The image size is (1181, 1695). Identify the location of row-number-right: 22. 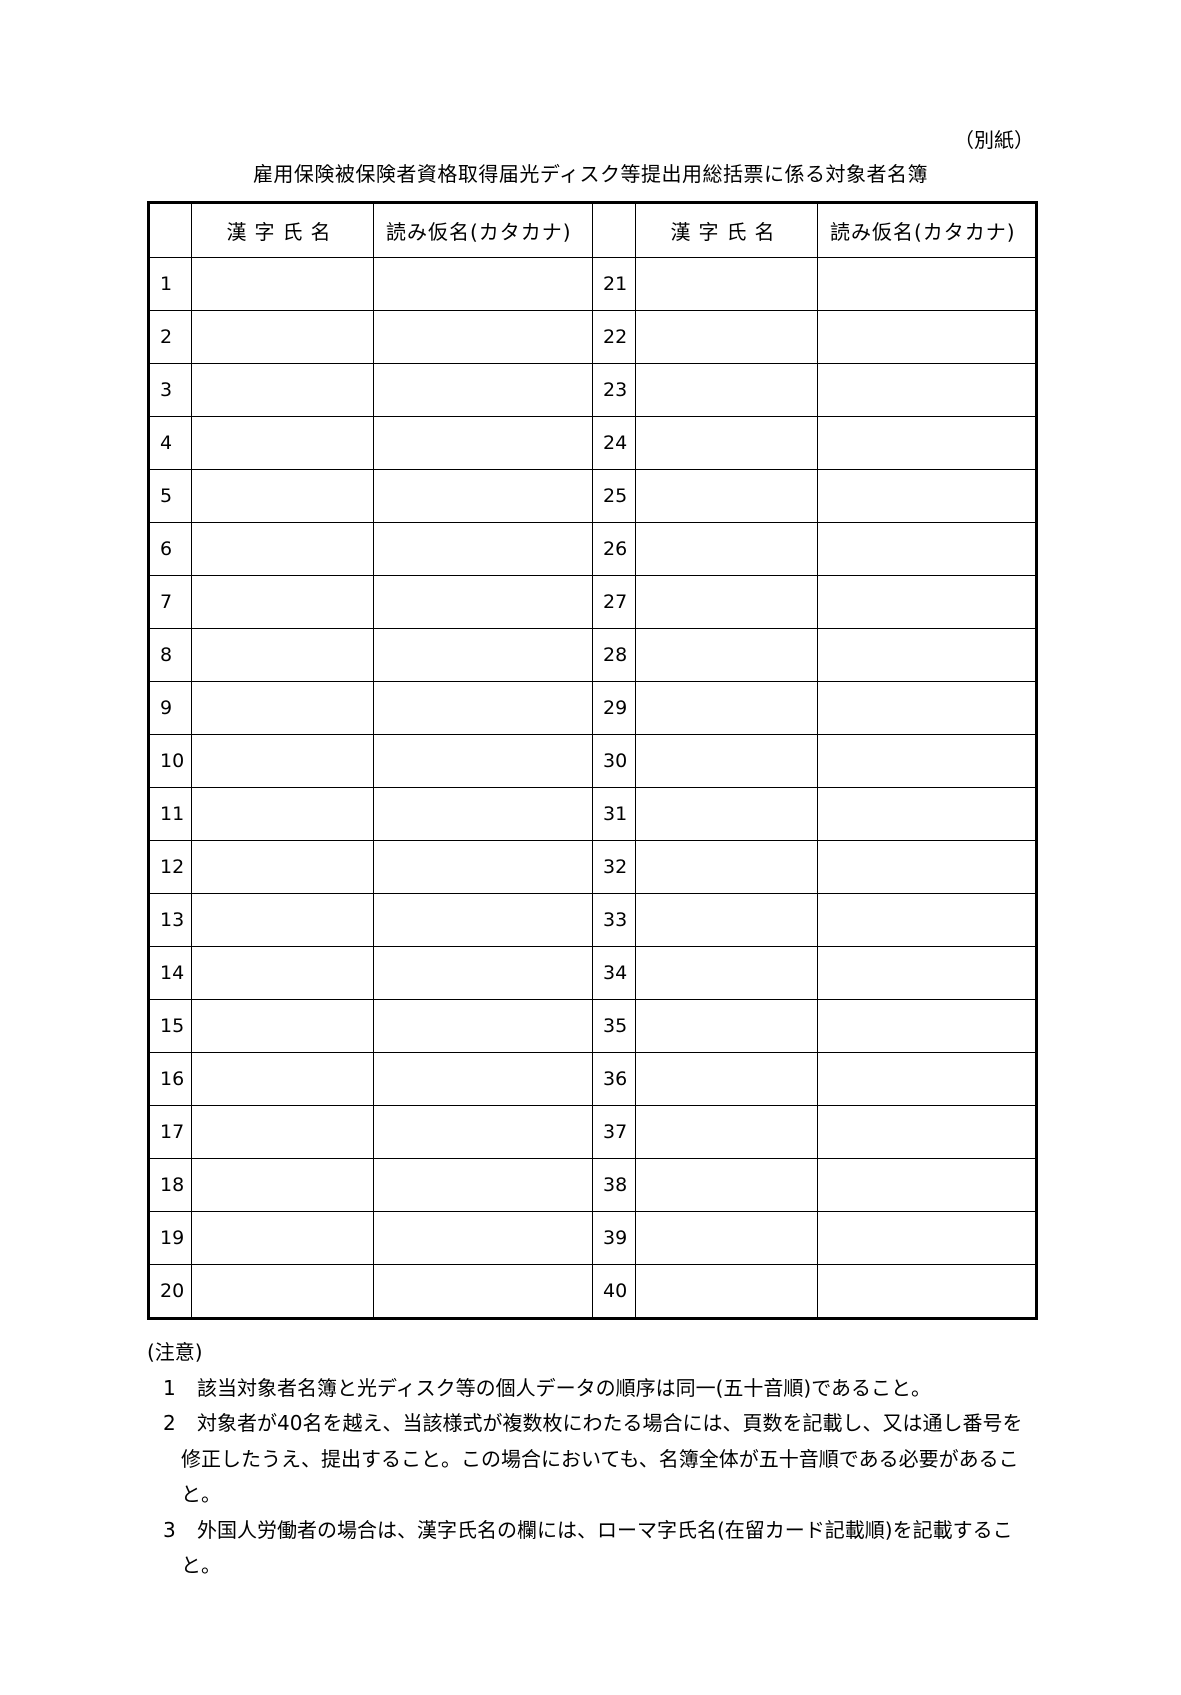
(614, 337).